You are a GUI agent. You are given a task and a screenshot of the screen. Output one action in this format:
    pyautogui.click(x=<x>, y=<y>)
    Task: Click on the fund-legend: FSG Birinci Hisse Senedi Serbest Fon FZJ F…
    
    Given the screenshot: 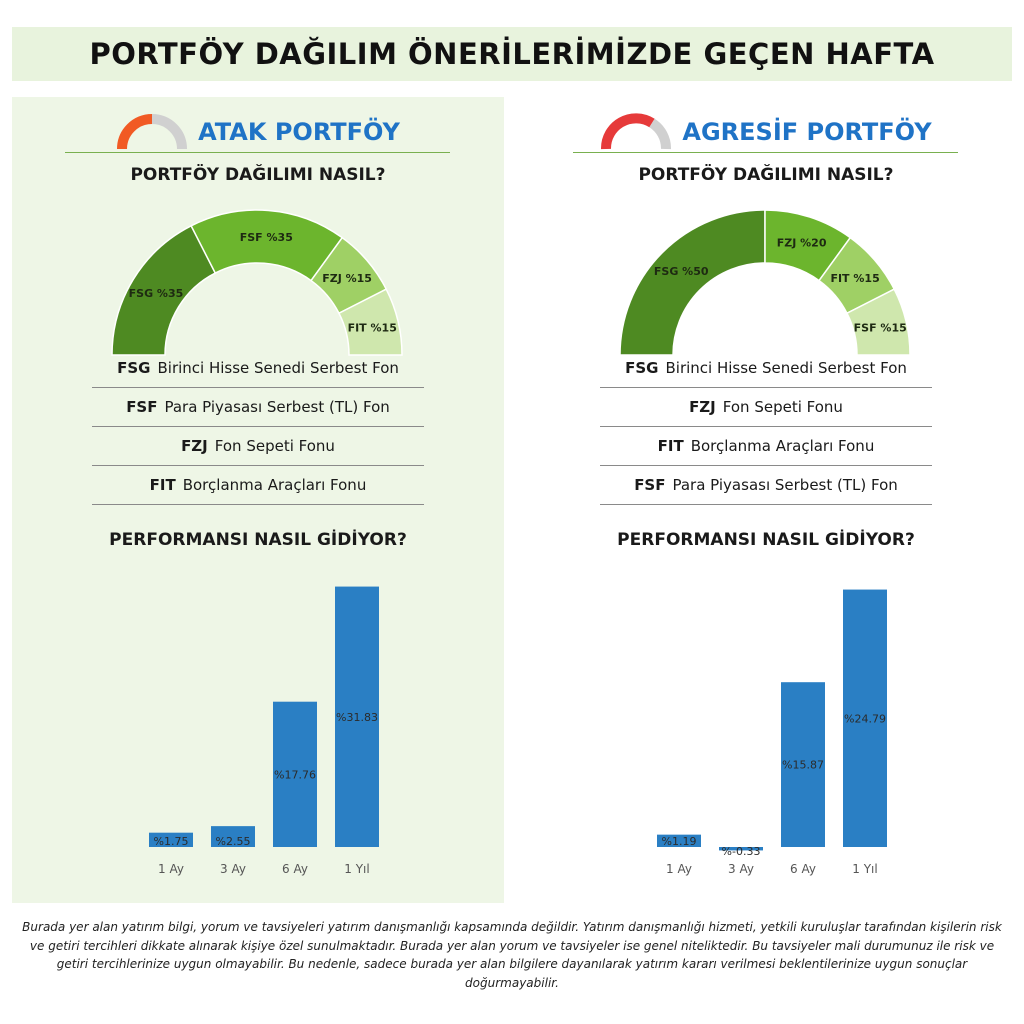 What is the action you would take?
    pyautogui.click(x=766, y=427)
    